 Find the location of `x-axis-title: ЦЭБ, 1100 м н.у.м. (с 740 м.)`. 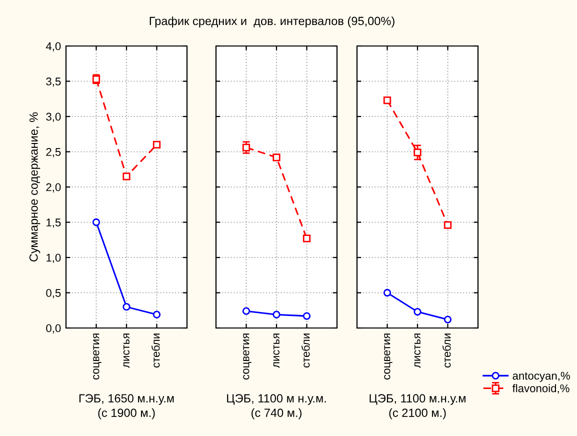

x-axis-title: ЦЭБ, 1100 м н.у.м. (с 740 м.) is located at coordinates (276, 407).